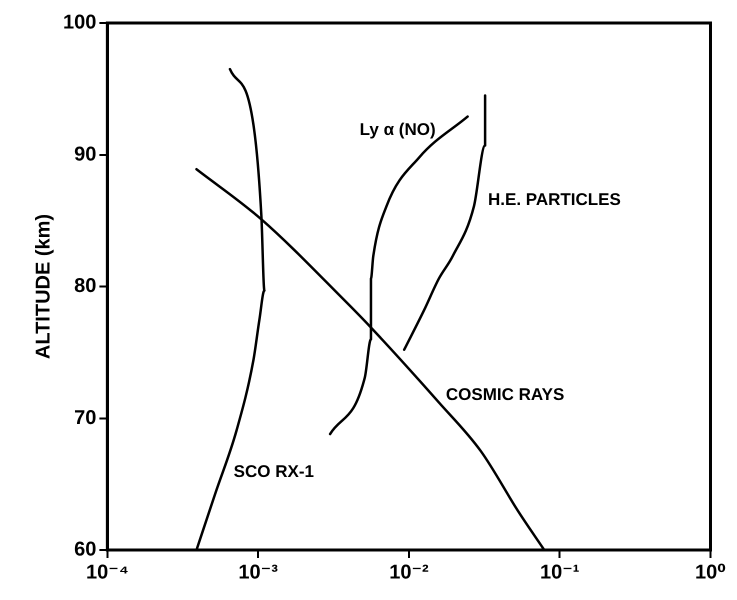 Image resolution: width=737 pixels, height=600 pixels. Describe the element at coordinates (85, 417) in the screenshot. I see `y-tick-label: 70` at that location.